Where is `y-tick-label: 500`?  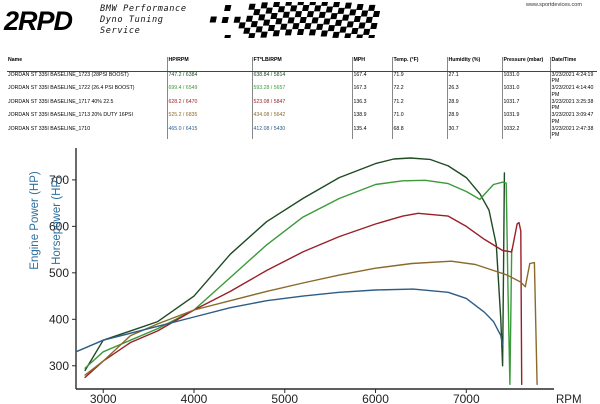
y-tick-label: 500 is located at coordinates (59, 273).